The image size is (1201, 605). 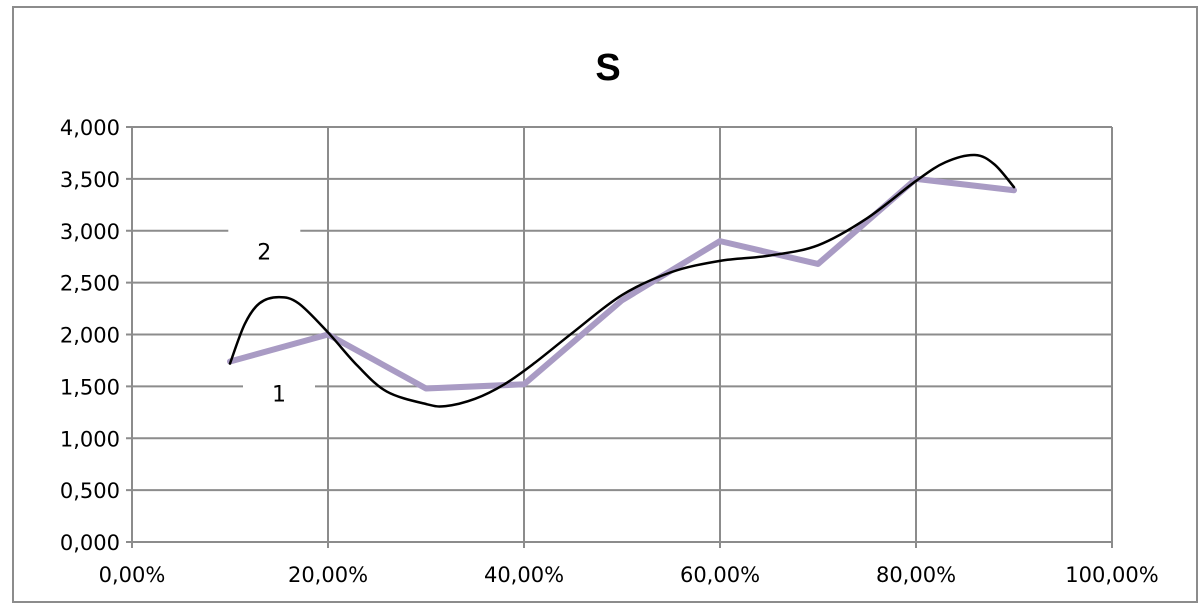 What do you see at coordinates (916, 575) in the screenshot?
I see `x-tick-label: 80,00%` at bounding box center [916, 575].